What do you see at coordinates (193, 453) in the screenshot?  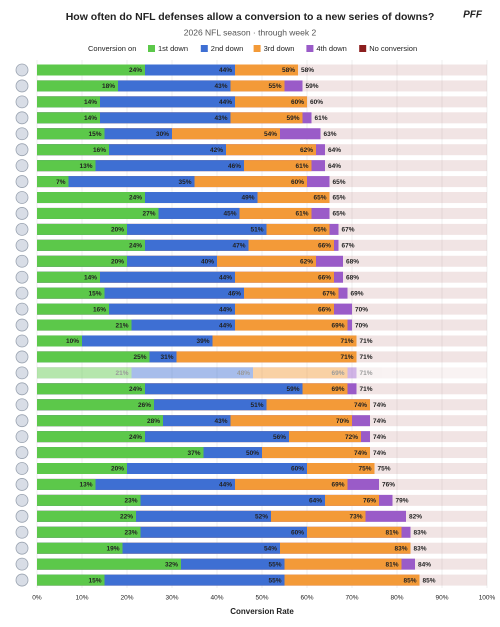 I see `data-label: 37%` at bounding box center [193, 453].